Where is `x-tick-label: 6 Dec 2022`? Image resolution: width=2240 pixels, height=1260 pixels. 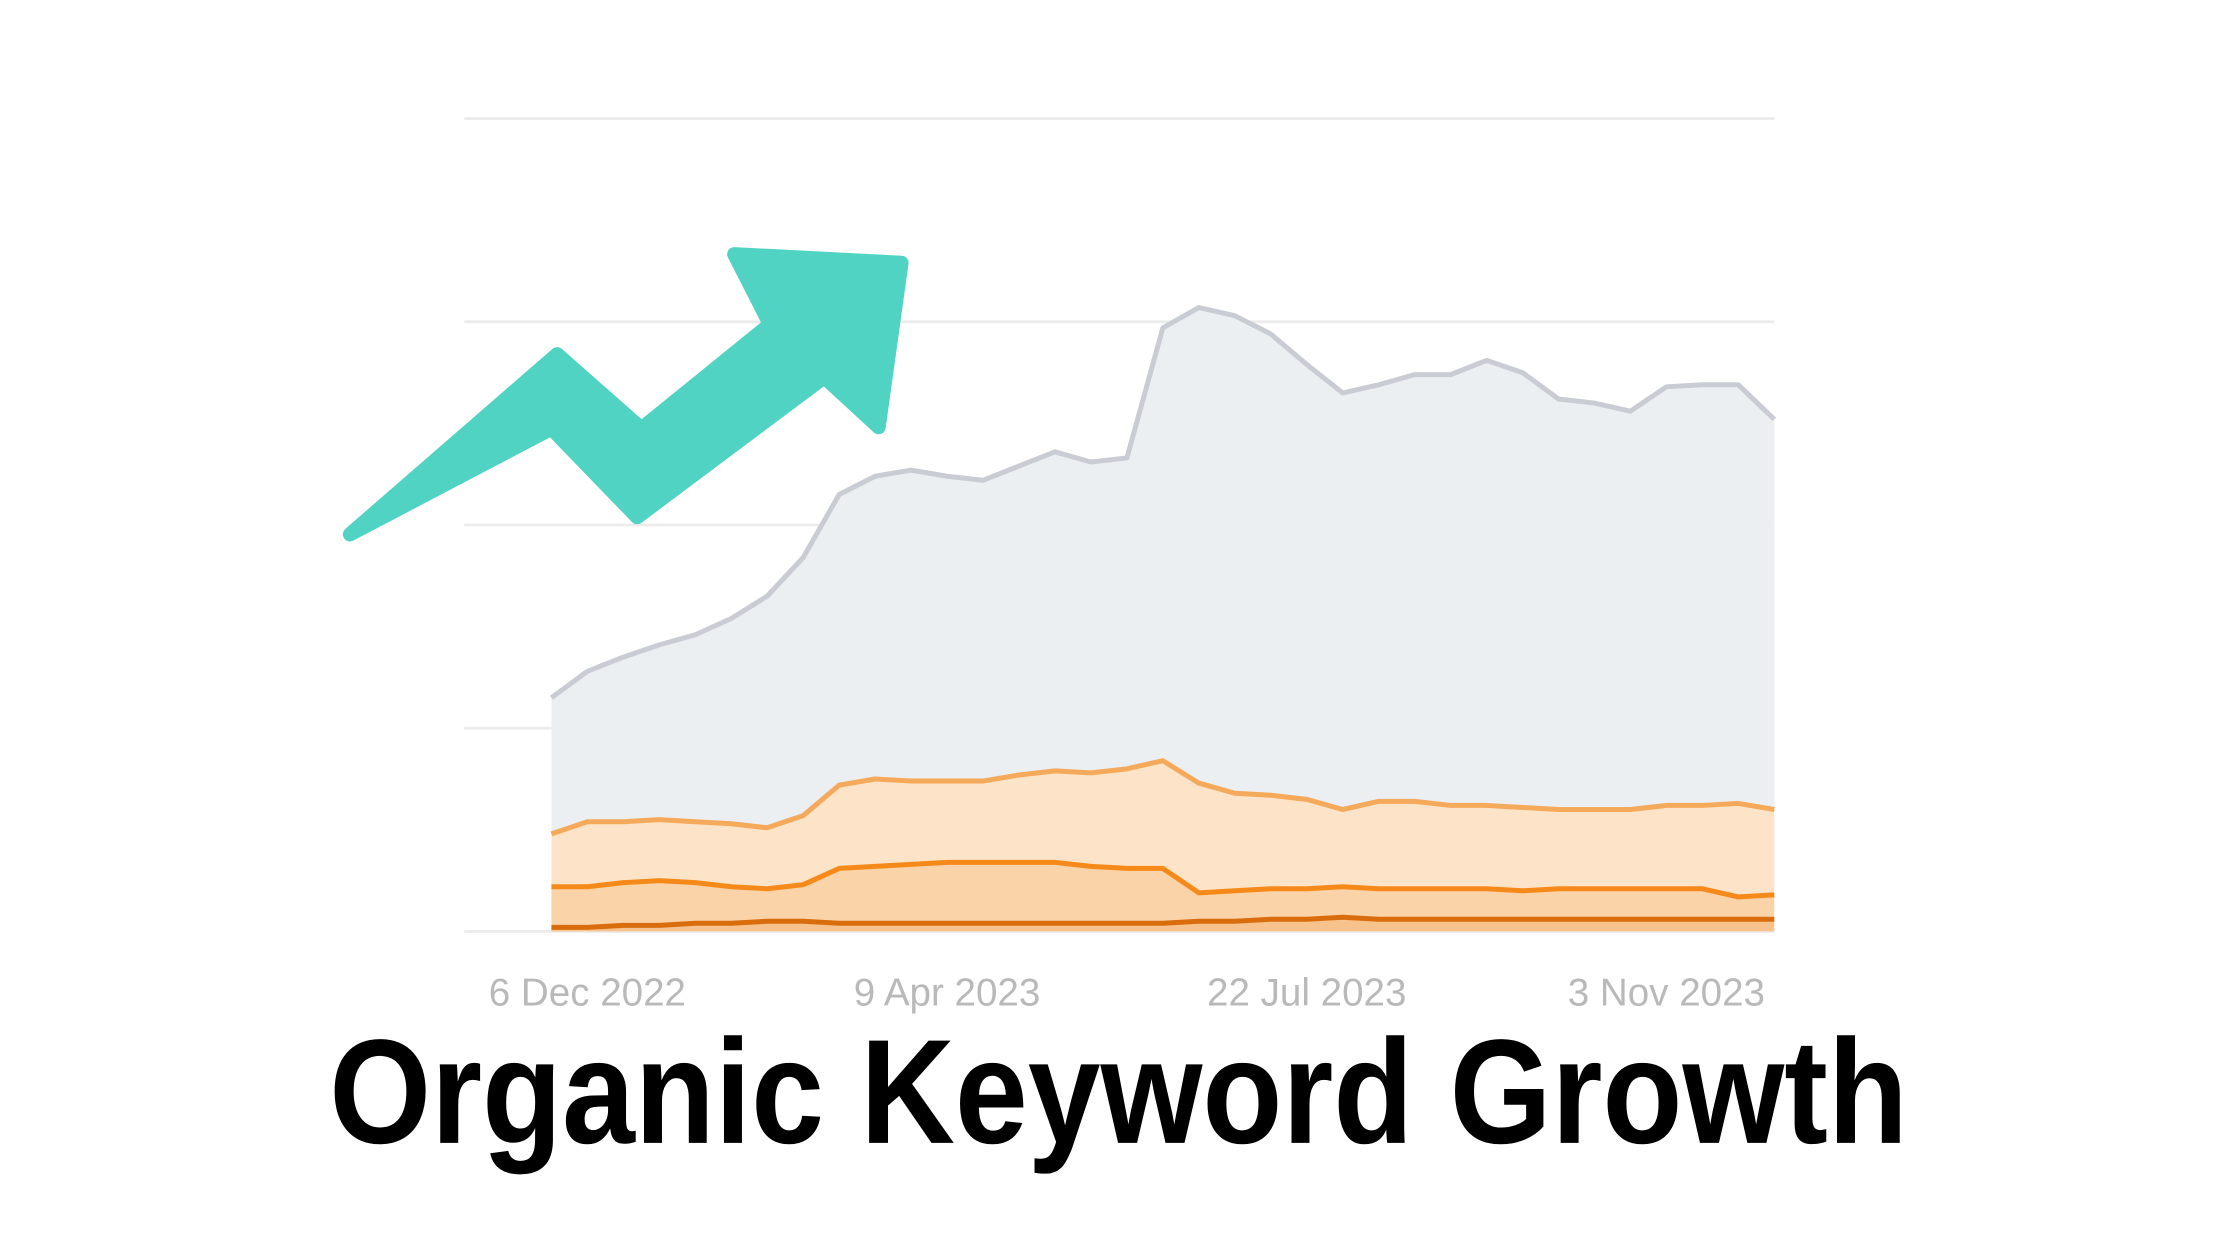 x-tick-label: 6 Dec 2022 is located at coordinates (587, 993).